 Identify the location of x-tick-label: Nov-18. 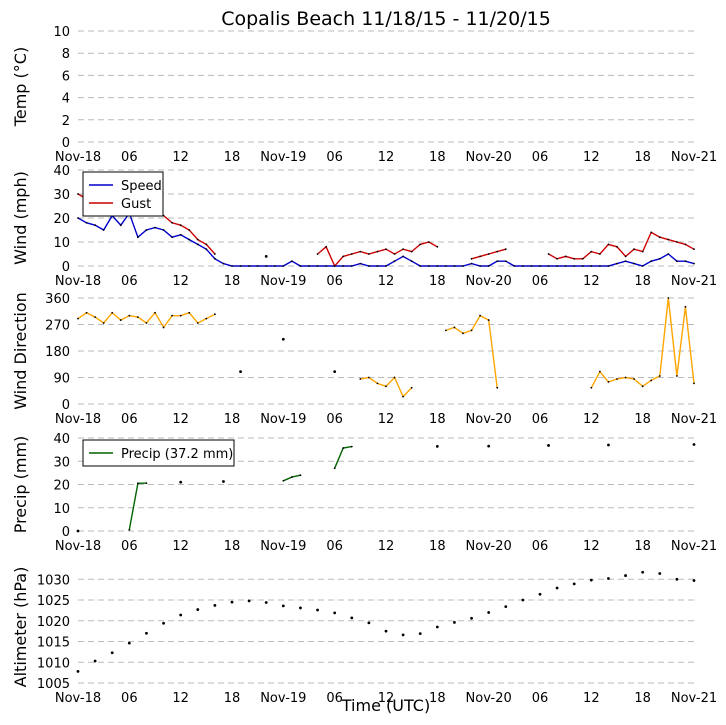
(78, 546).